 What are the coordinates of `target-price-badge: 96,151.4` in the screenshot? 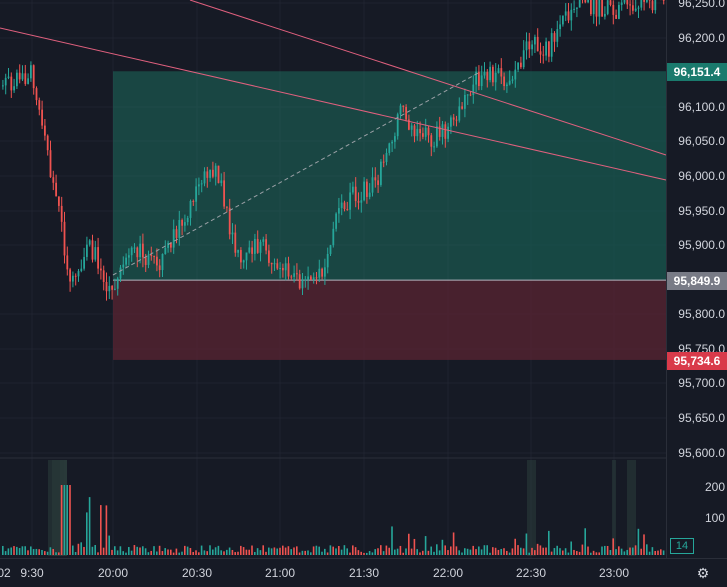 It's located at (697, 72).